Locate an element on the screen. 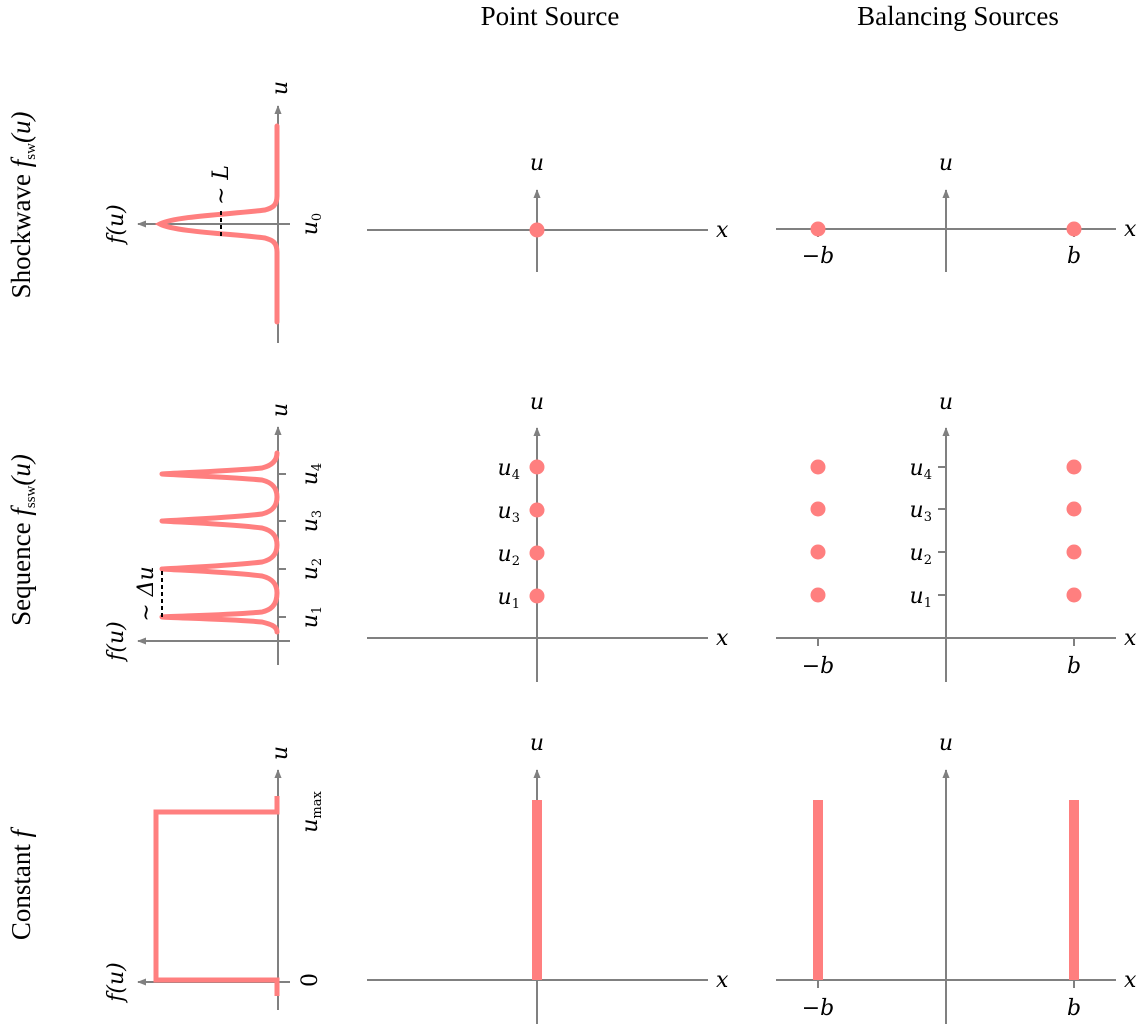  point-source-panel-1: x u is located at coordinates (548, 211).